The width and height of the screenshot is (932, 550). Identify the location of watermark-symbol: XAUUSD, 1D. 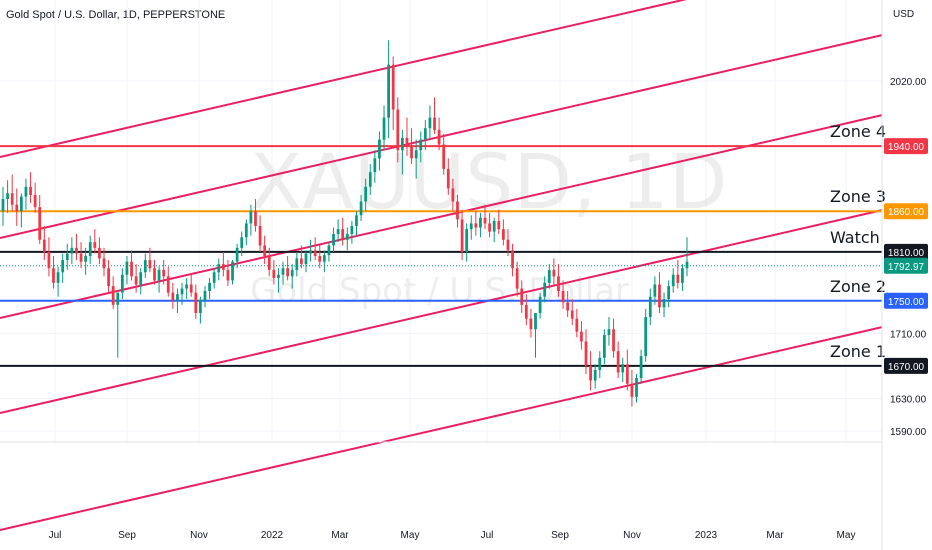
(488, 181).